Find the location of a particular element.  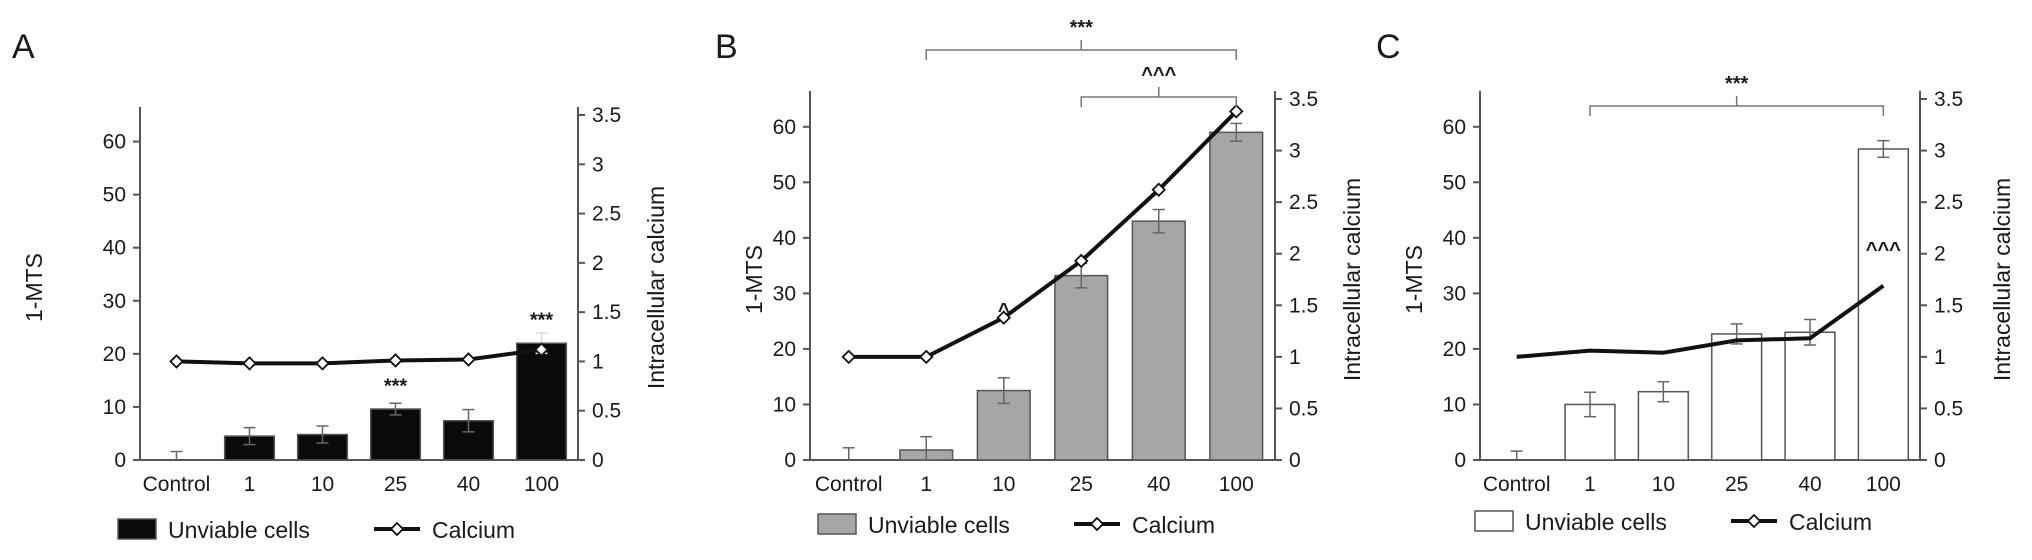

panel-letter: B is located at coordinates (726, 47).